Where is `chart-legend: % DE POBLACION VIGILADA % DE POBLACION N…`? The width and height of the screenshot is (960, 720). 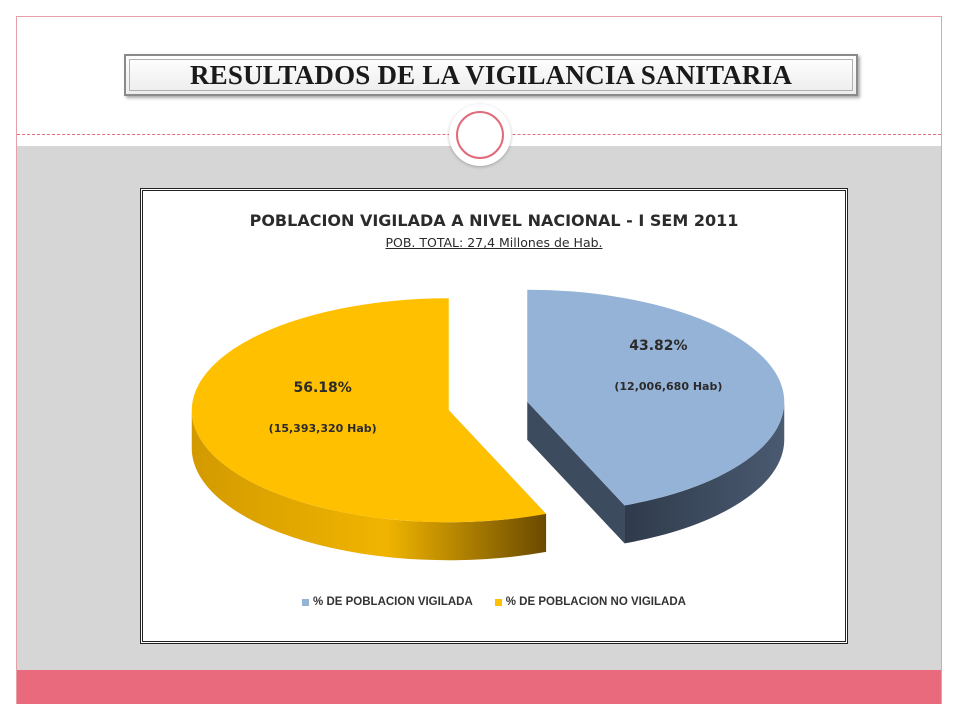
chart-legend: % DE POBLACION VIGILADA % DE POBLACION N… is located at coordinates (494, 602).